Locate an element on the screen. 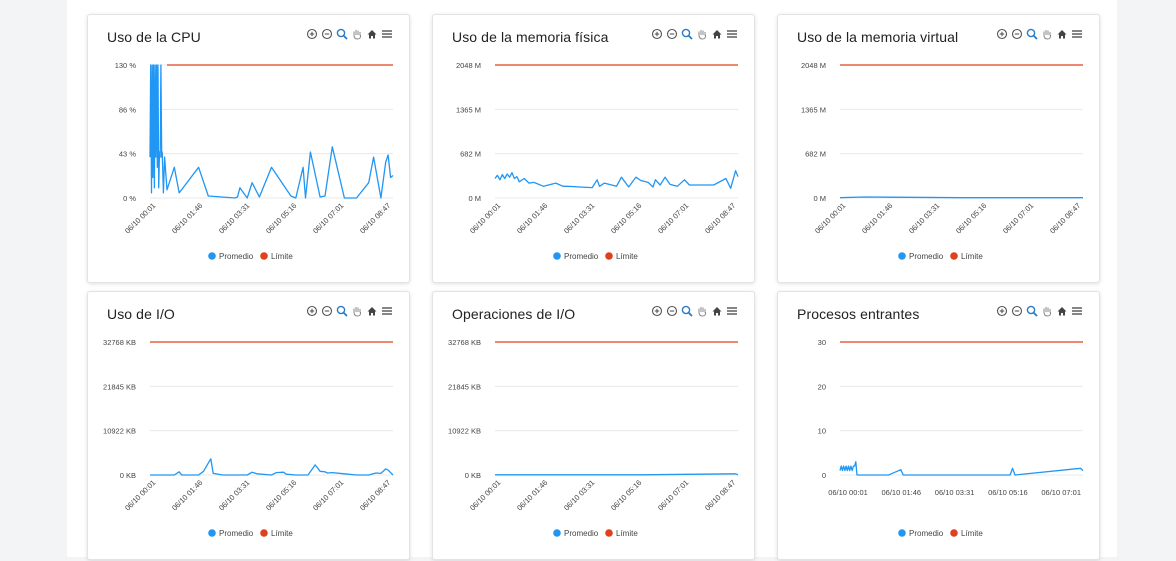  chart-title: Uso de la memoria física is located at coordinates (530, 37).